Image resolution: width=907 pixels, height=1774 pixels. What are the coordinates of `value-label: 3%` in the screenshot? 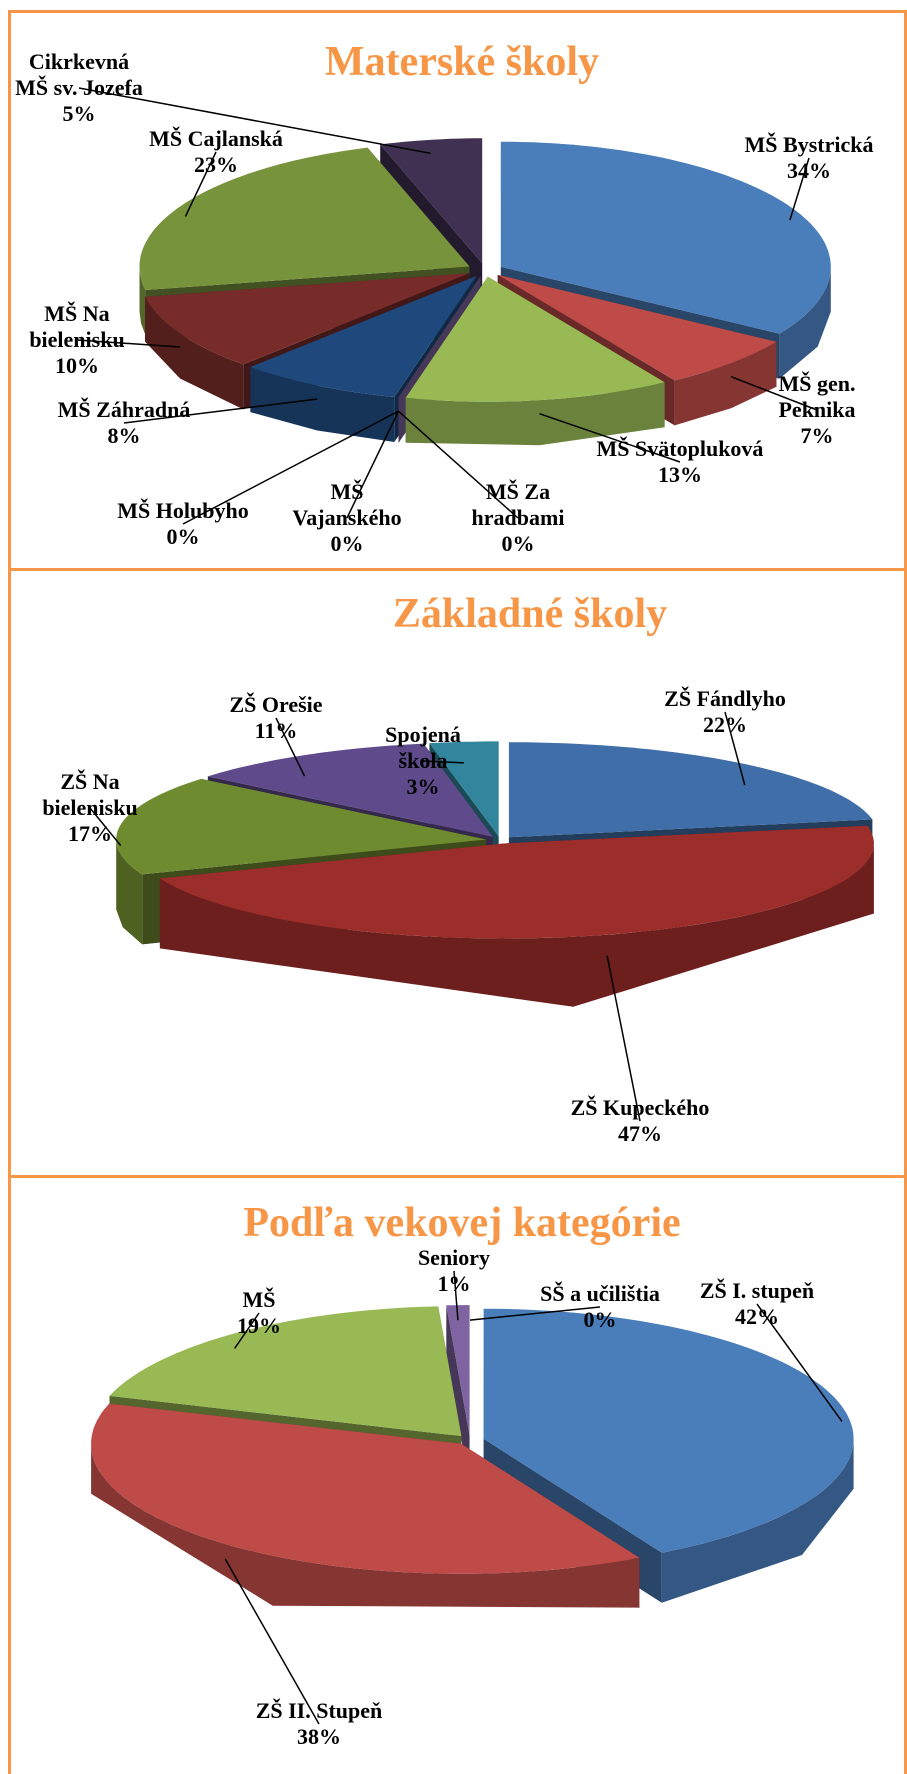 It's located at (423, 786).